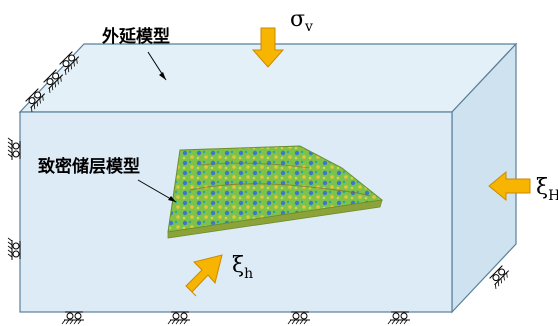  Describe the element at coordinates (204, 275) in the screenshot. I see `min-horizontal-load-arrow` at that location.